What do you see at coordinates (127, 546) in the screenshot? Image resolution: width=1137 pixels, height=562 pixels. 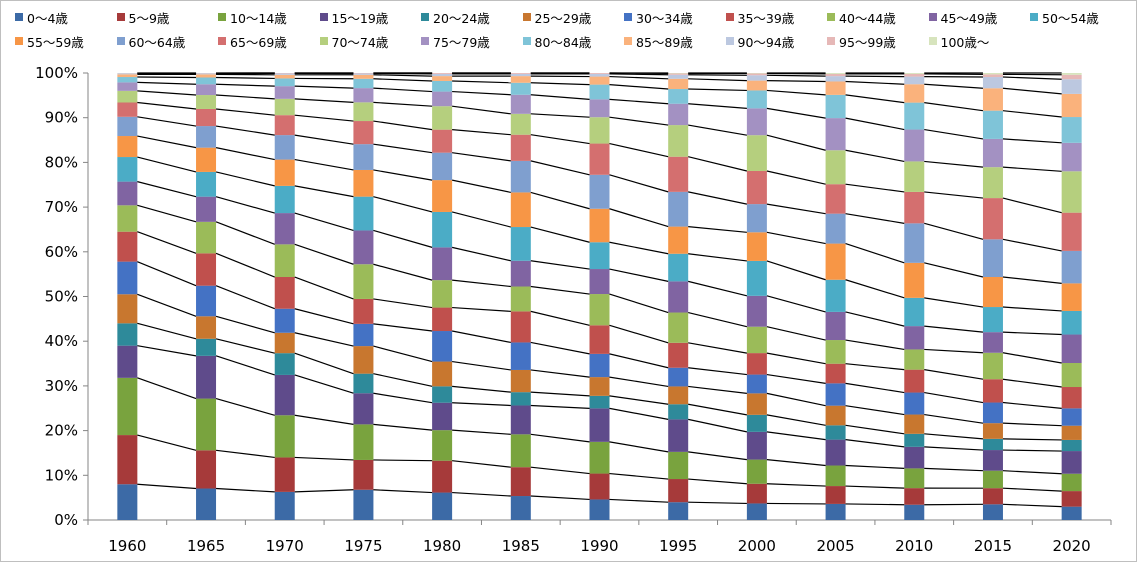 I see `x-tick-label: 1960` at bounding box center [127, 546].